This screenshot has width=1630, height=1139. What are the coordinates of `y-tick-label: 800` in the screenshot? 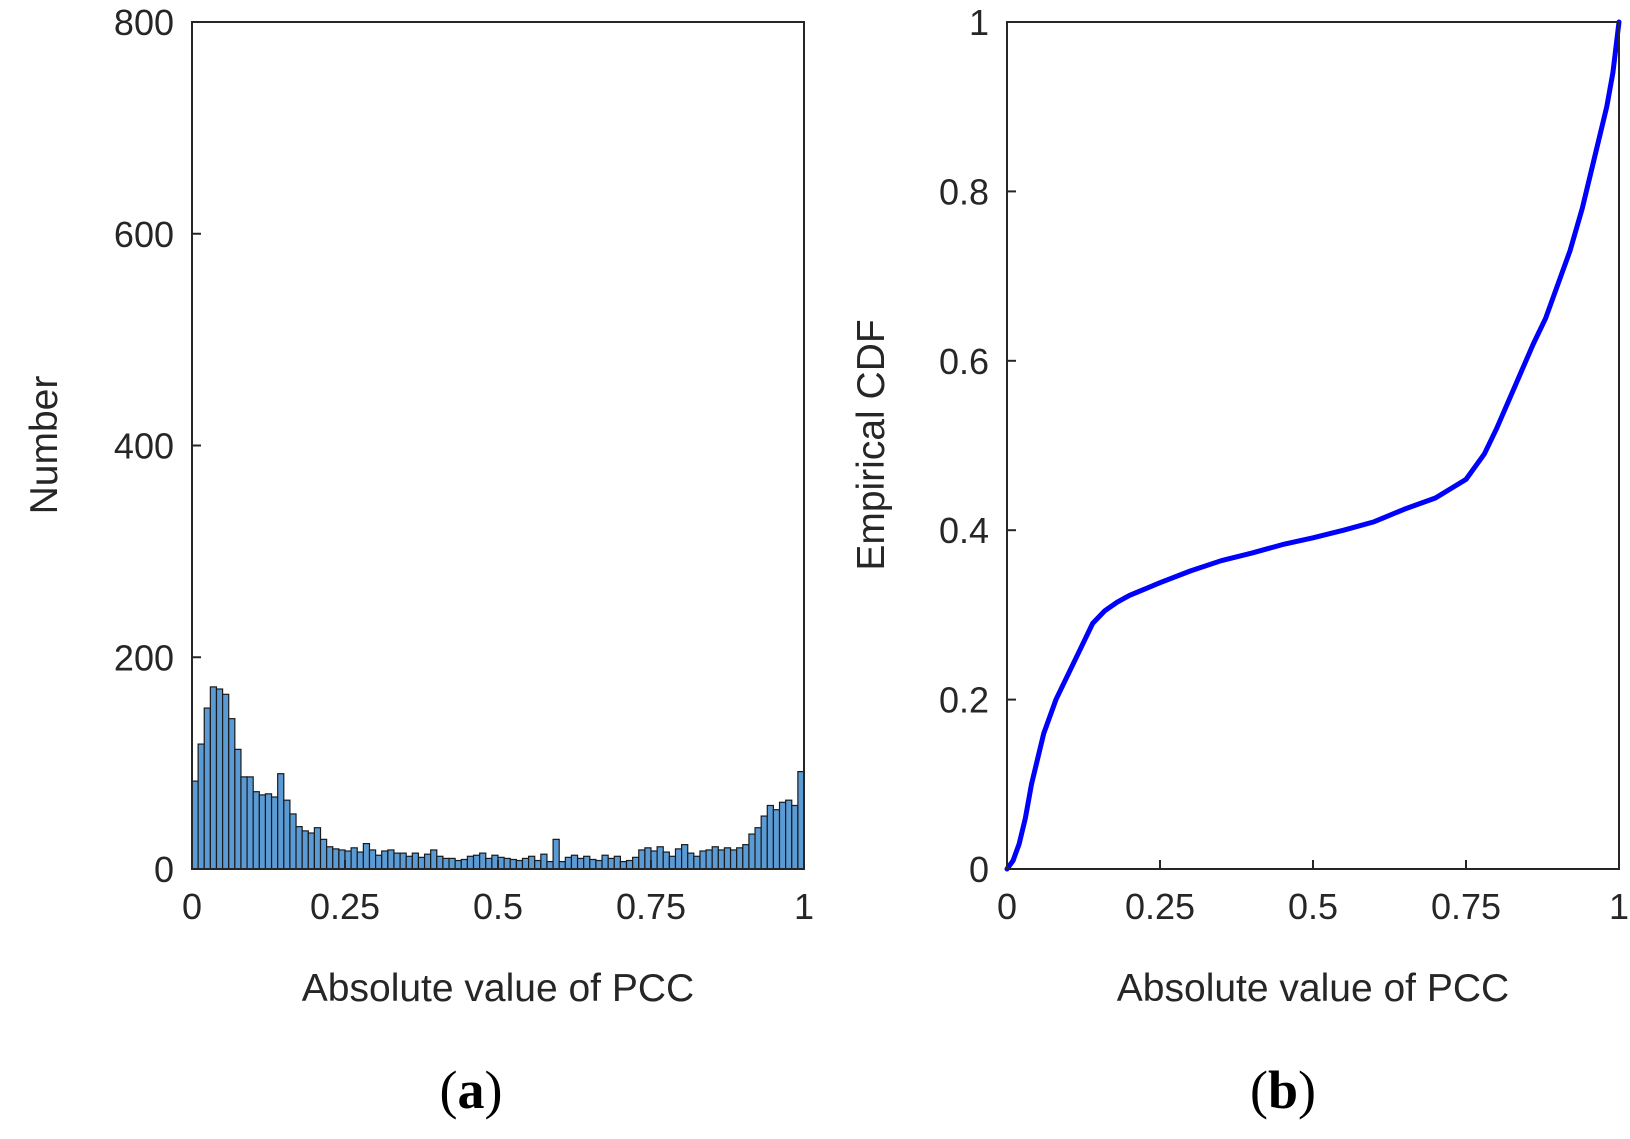 It's located at (144, 22).